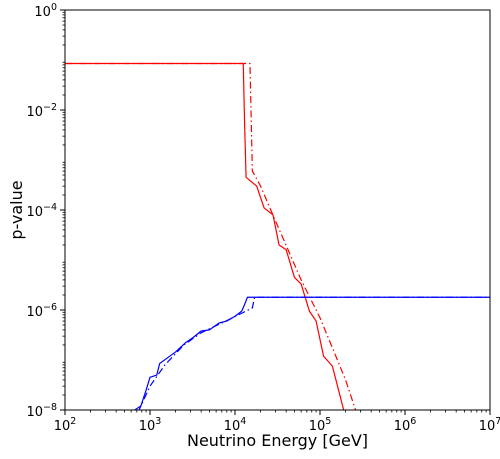 The height and width of the screenshot is (459, 500). What do you see at coordinates (497, 421) in the screenshot?
I see `x-tick-exponent: 7` at bounding box center [497, 421].